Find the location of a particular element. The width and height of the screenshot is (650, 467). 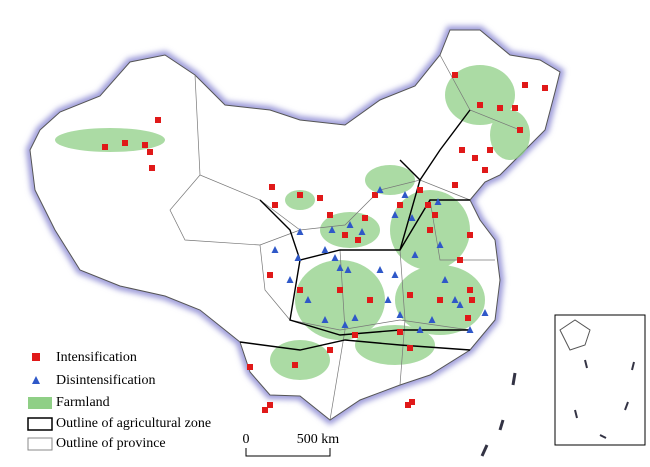

scale-line is located at coordinates (288, 452).